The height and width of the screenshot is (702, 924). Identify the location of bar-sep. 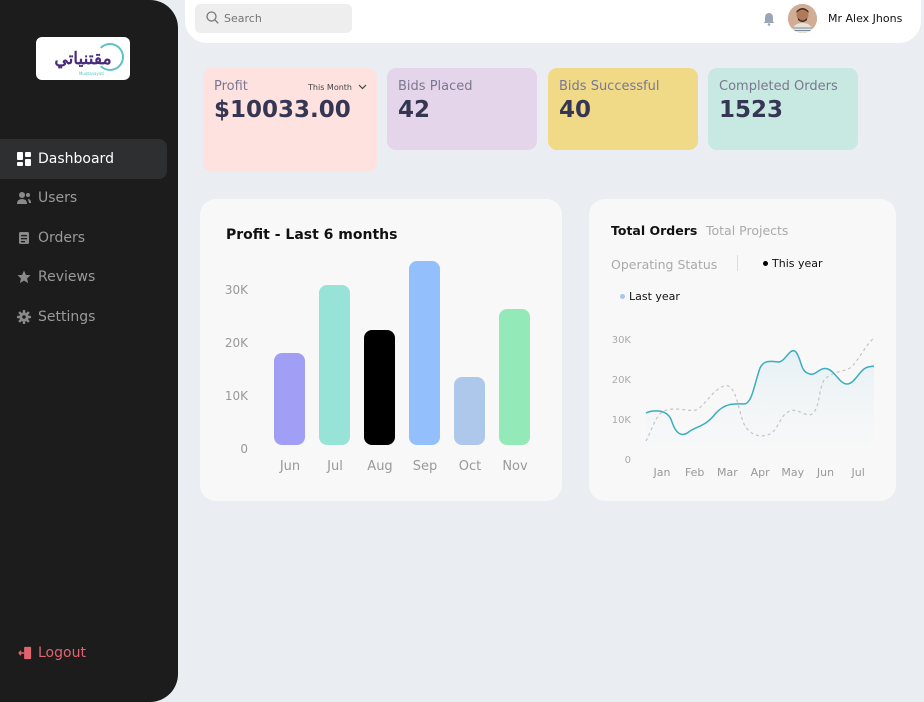
(424, 353).